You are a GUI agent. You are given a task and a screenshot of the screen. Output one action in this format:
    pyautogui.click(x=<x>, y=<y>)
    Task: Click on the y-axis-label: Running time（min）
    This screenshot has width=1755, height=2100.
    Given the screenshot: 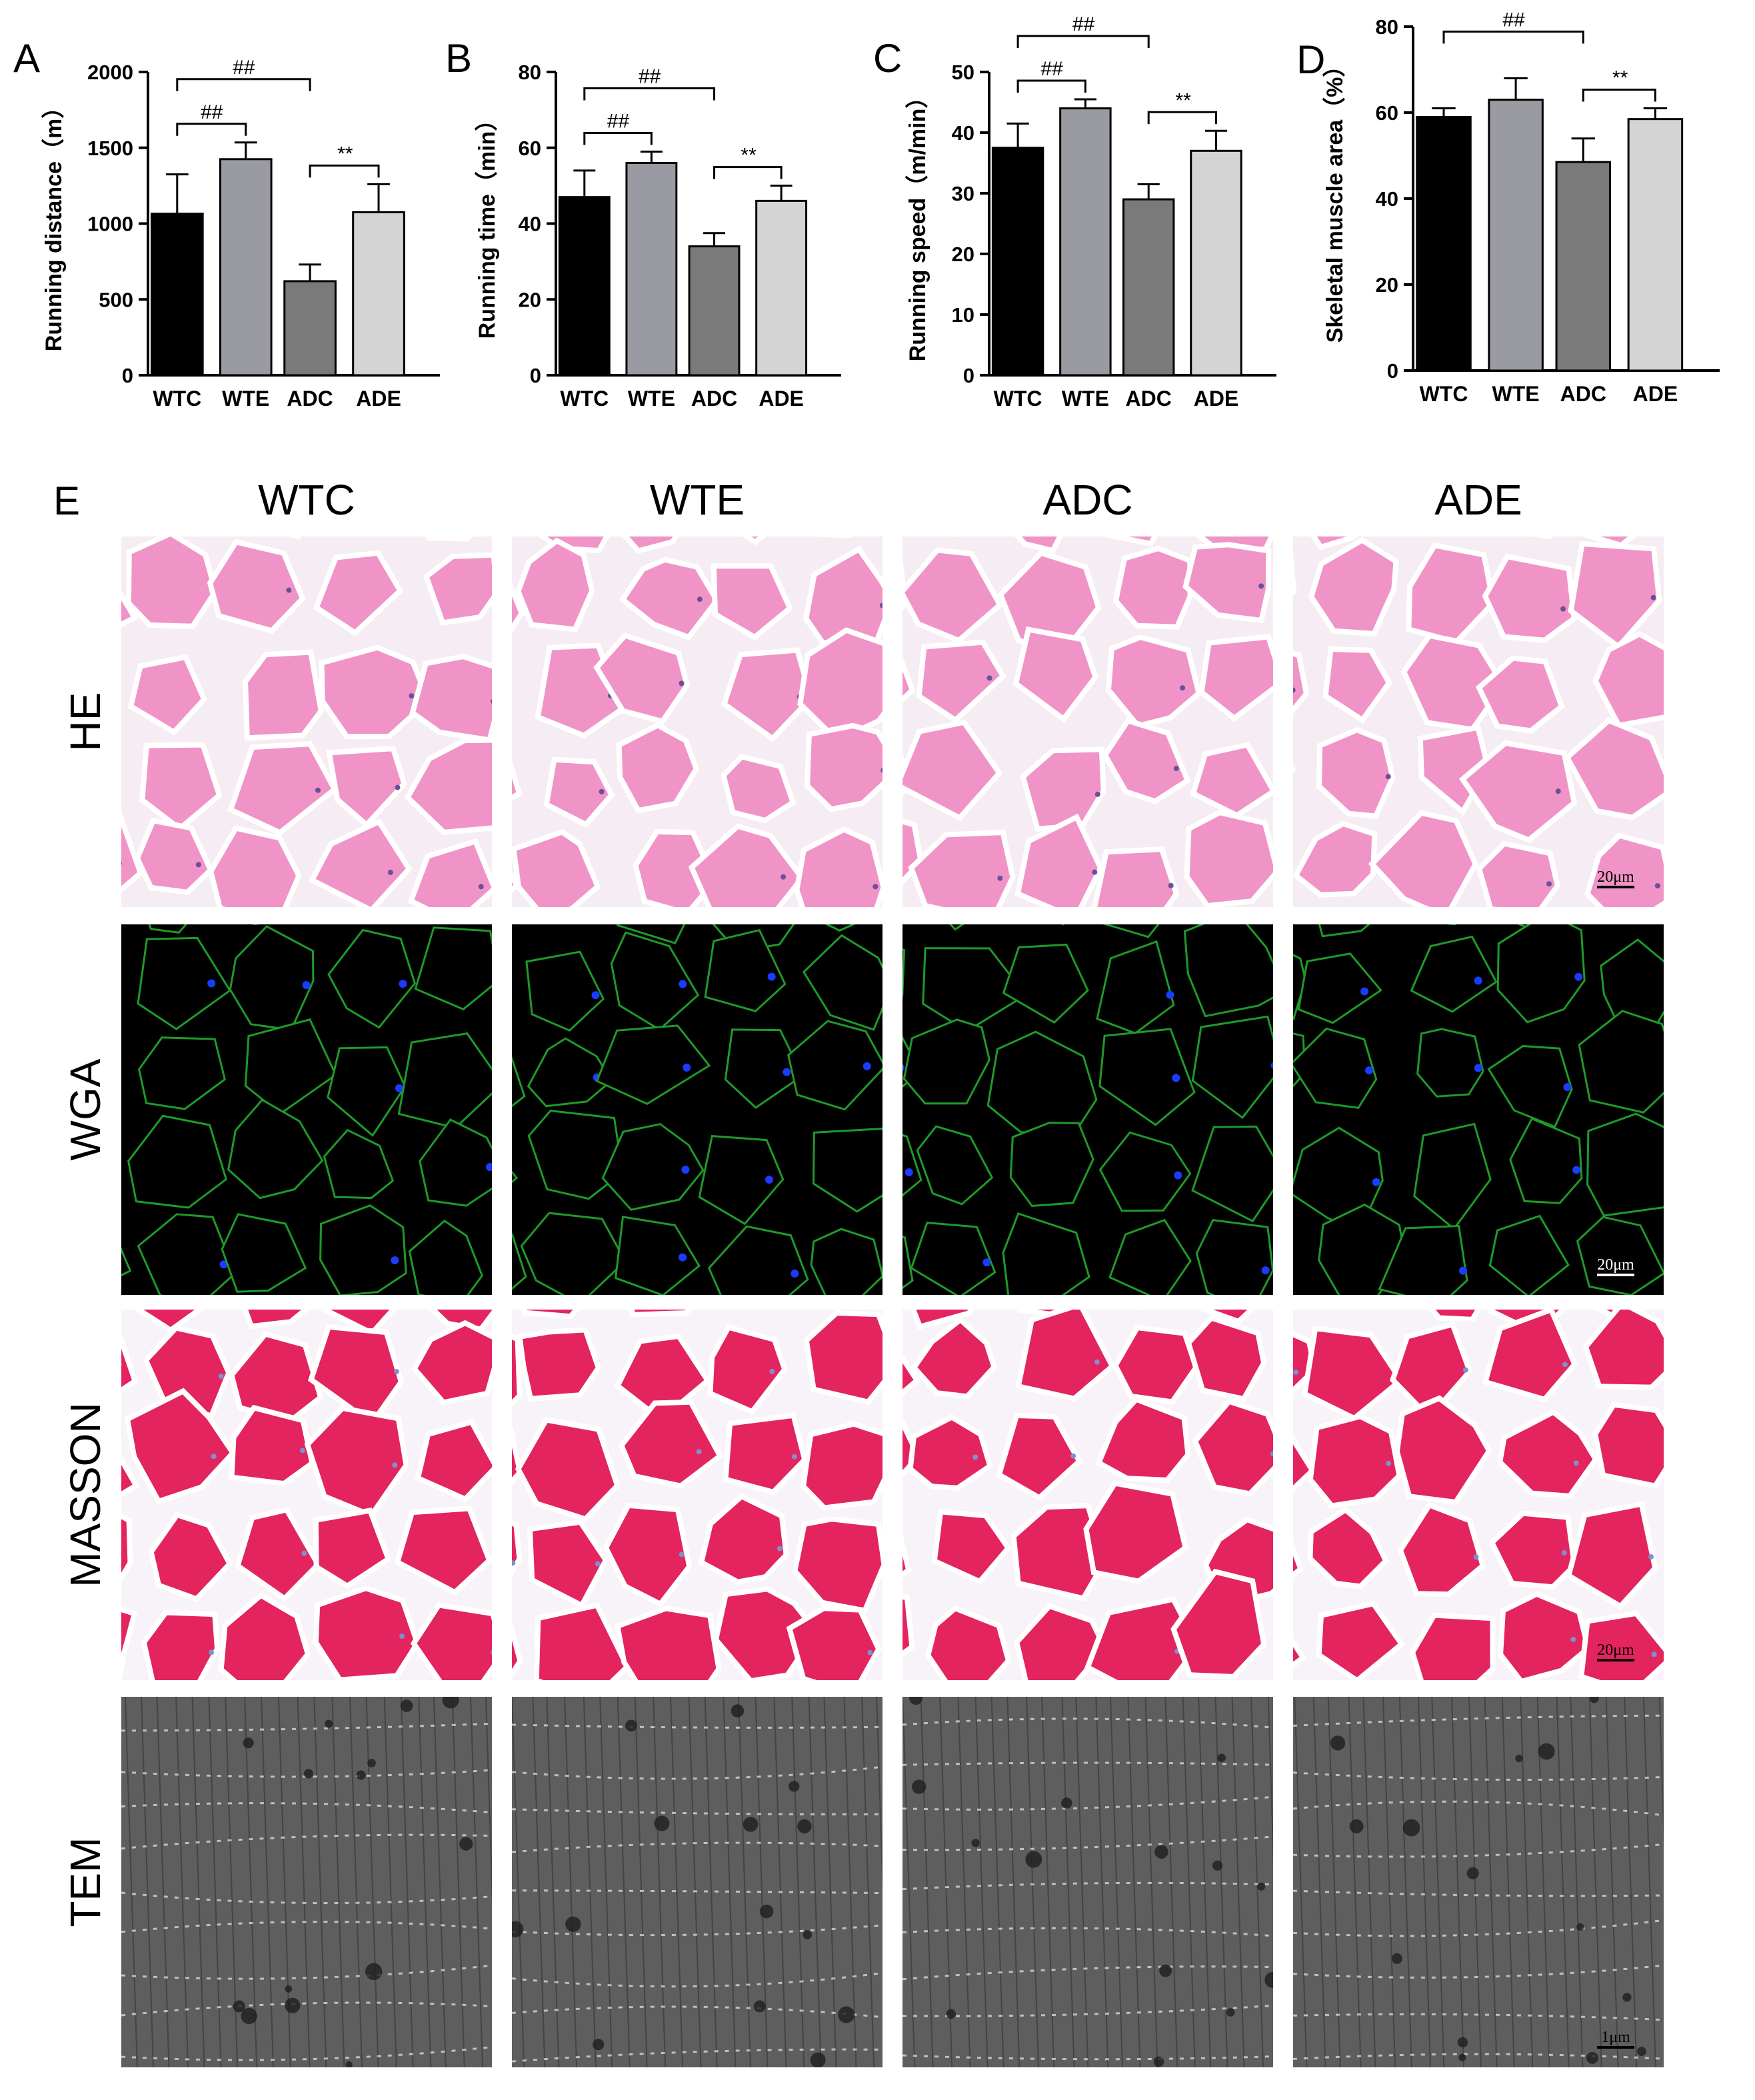 What is the action you would take?
    pyautogui.click(x=487, y=224)
    